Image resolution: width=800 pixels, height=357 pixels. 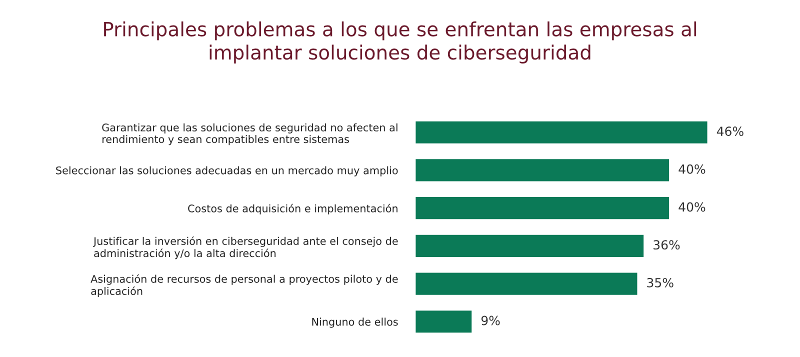 What do you see at coordinates (355, 323) in the screenshot?
I see `y-tick-label: Ninguno de ellos` at bounding box center [355, 323].